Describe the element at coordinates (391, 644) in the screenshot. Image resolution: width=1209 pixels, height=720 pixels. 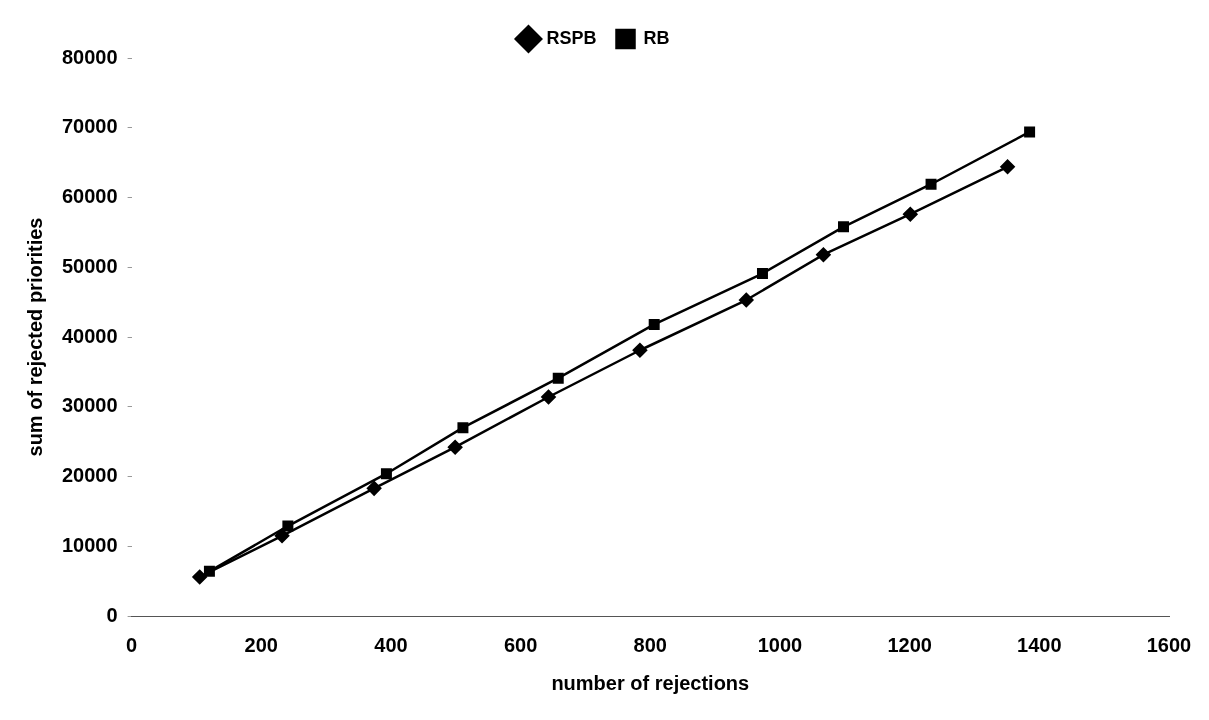
I see `x-tick-label: 400` at that location.